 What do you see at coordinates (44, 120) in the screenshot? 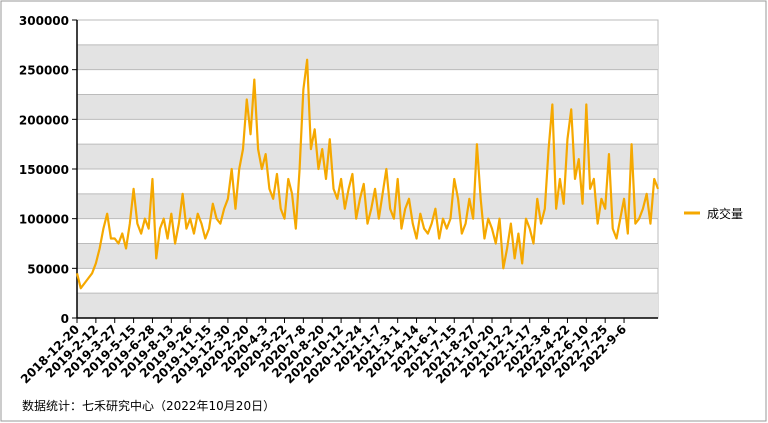
I see `y-tick-label: 200000` at bounding box center [44, 120].